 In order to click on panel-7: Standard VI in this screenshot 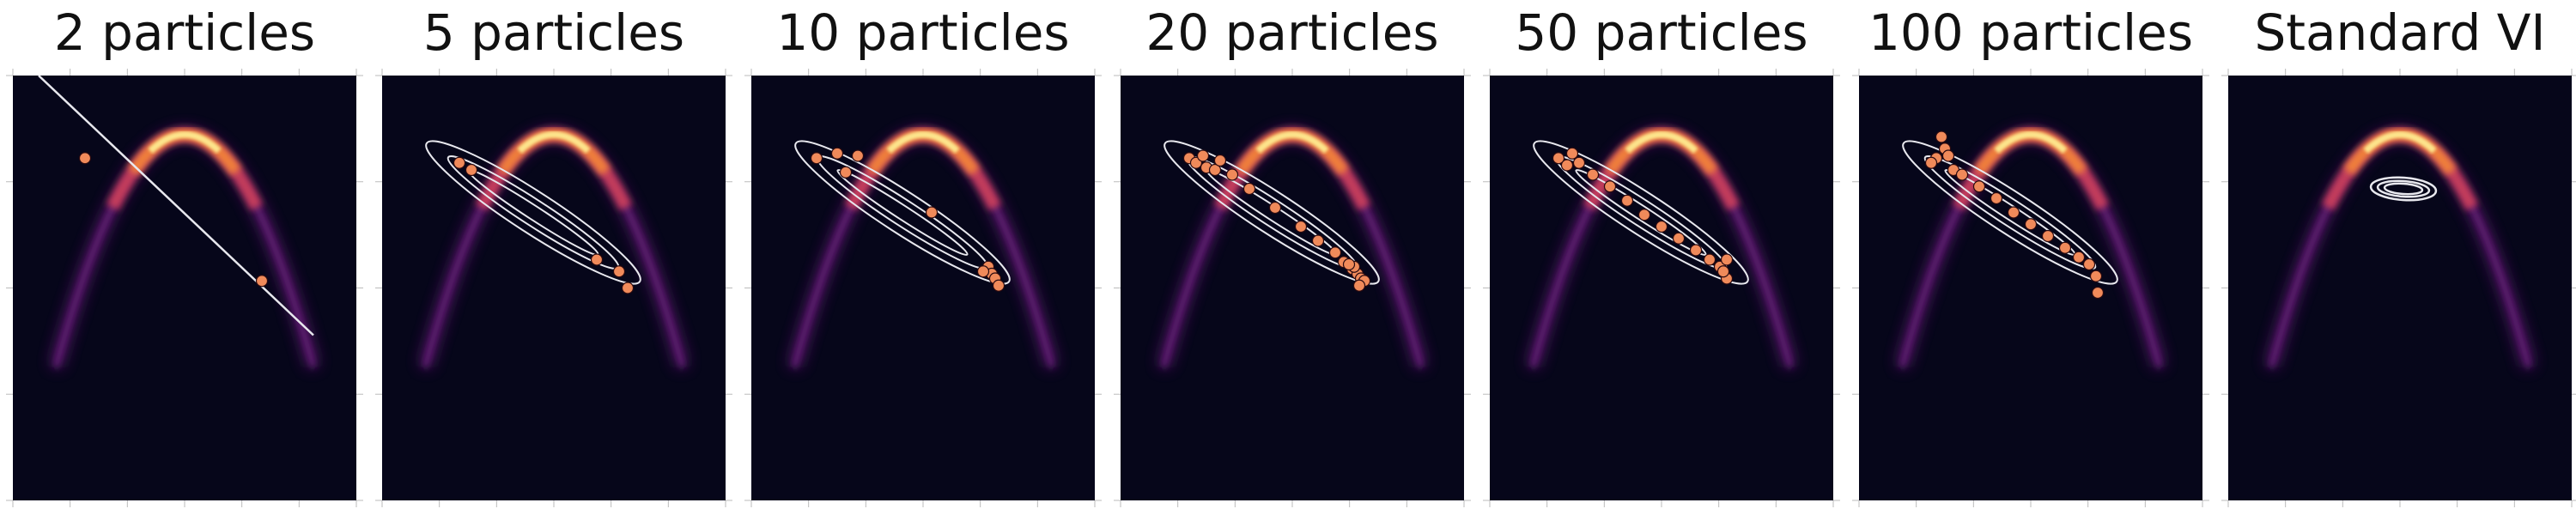, I will do `click(2398, 255)`.